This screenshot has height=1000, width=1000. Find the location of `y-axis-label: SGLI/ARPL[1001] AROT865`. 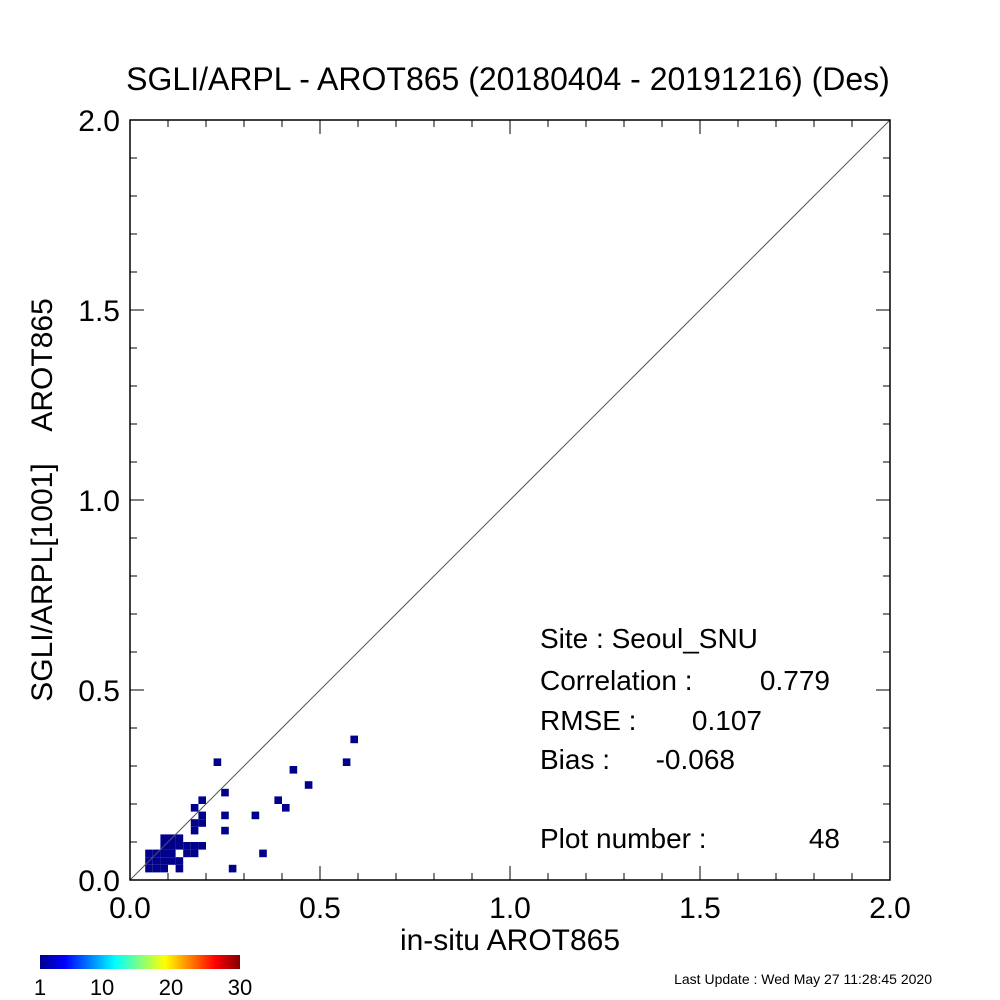

y-axis-label: SGLI/ARPL[1001] AROT865 is located at coordinates (42, 500).